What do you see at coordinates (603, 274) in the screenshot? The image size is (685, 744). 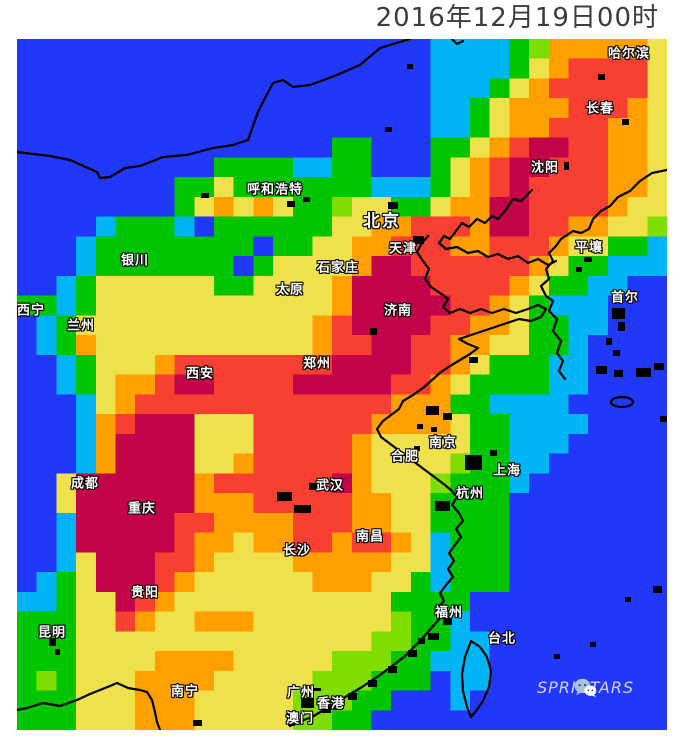 I see `border-korea-coast` at bounding box center [603, 274].